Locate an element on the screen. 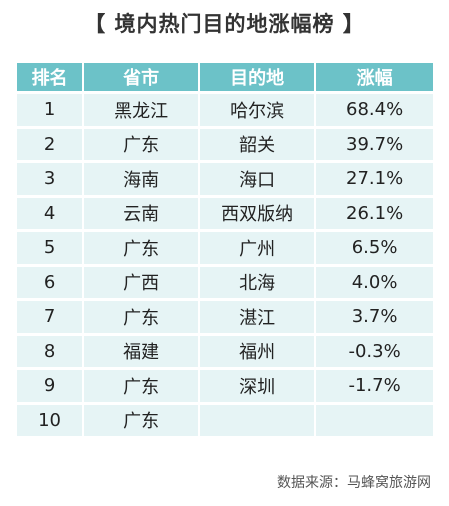  province-cell: 福建 is located at coordinates (140, 351).